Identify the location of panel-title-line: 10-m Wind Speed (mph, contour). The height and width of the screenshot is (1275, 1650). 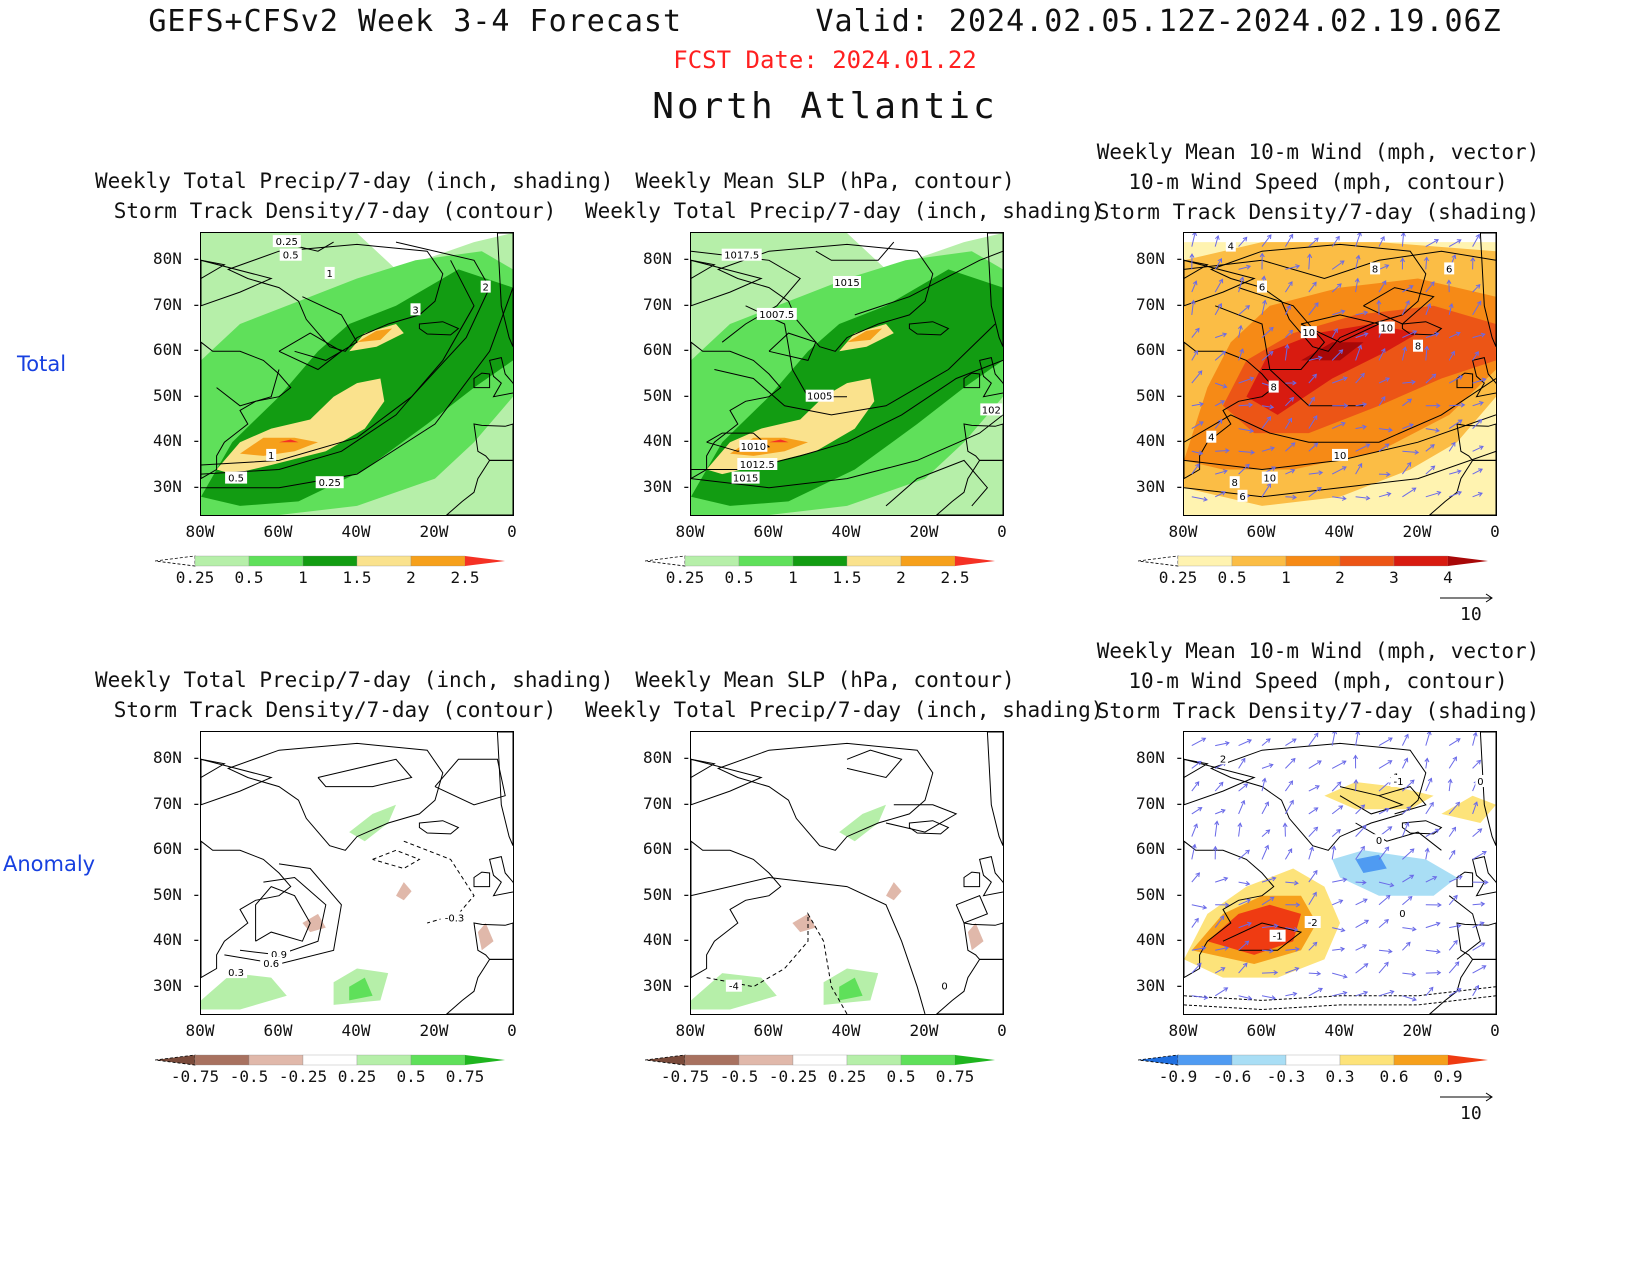
(1318, 681).